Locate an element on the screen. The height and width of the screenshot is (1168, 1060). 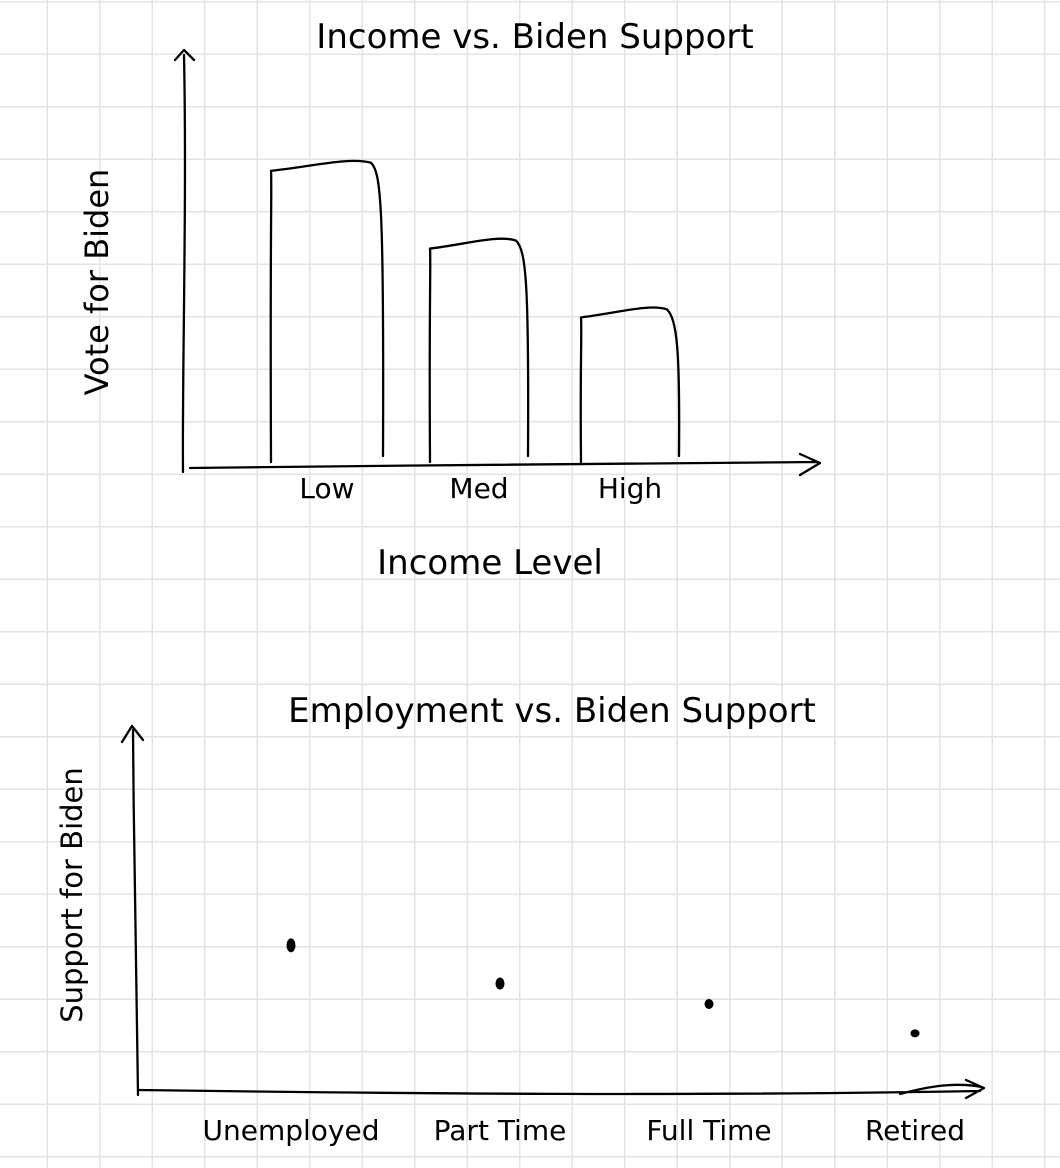
chart2-ylabel: Support for Biden is located at coordinates (72, 895).